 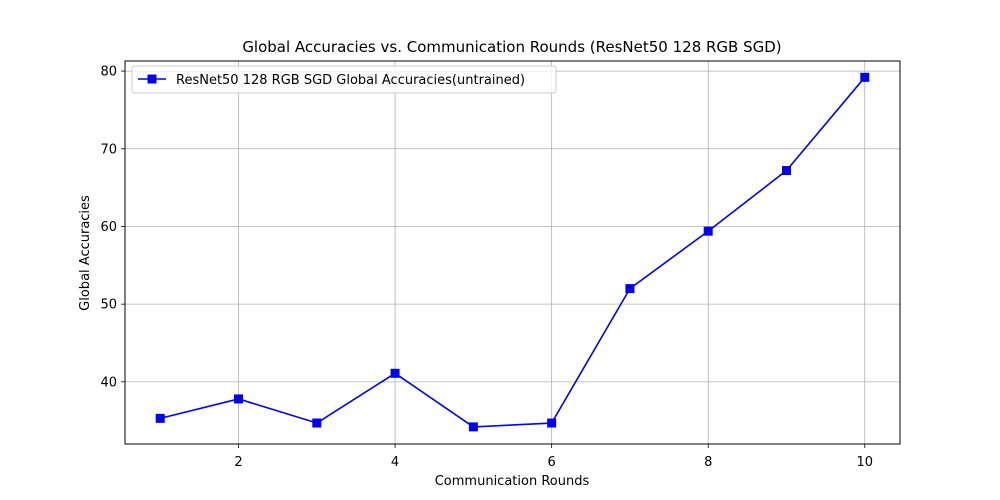 What do you see at coordinates (108, 149) in the screenshot?
I see `y-tick-label: 70` at bounding box center [108, 149].